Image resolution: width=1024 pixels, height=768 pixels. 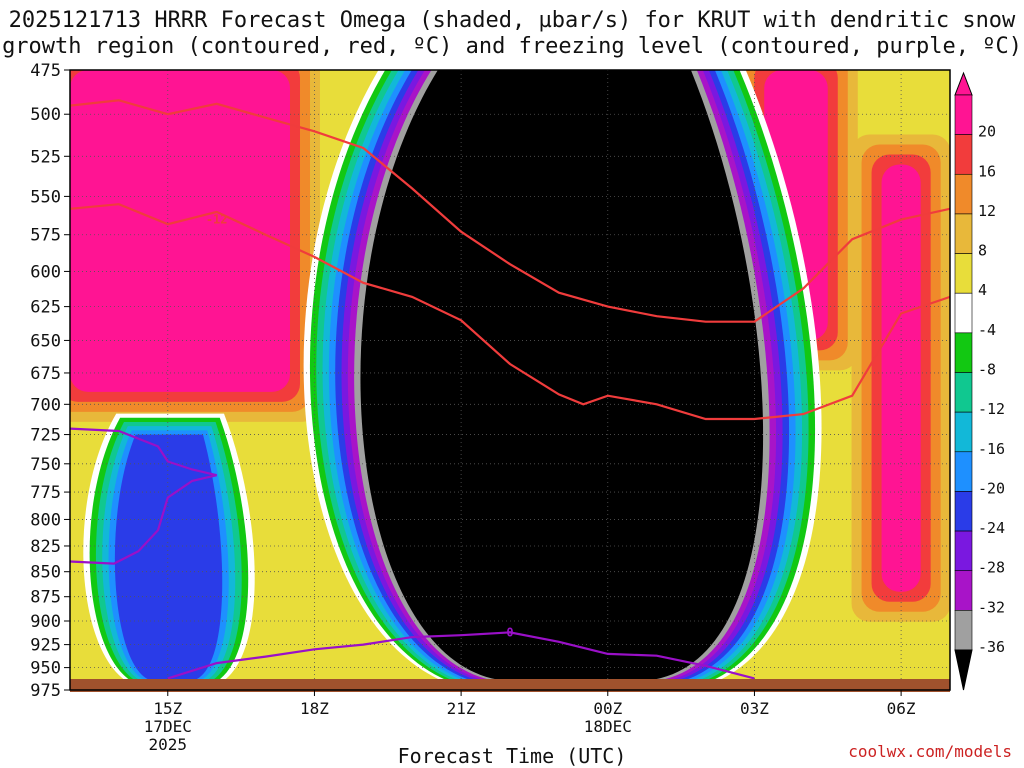 I want to click on y-tick-label: 750, so click(x=45, y=465).